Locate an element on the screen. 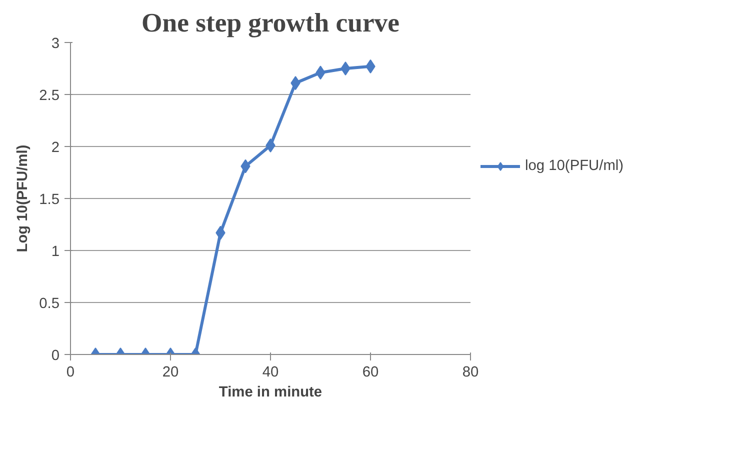 The height and width of the screenshot is (459, 748). x-tick-label: 60 is located at coordinates (370, 372).